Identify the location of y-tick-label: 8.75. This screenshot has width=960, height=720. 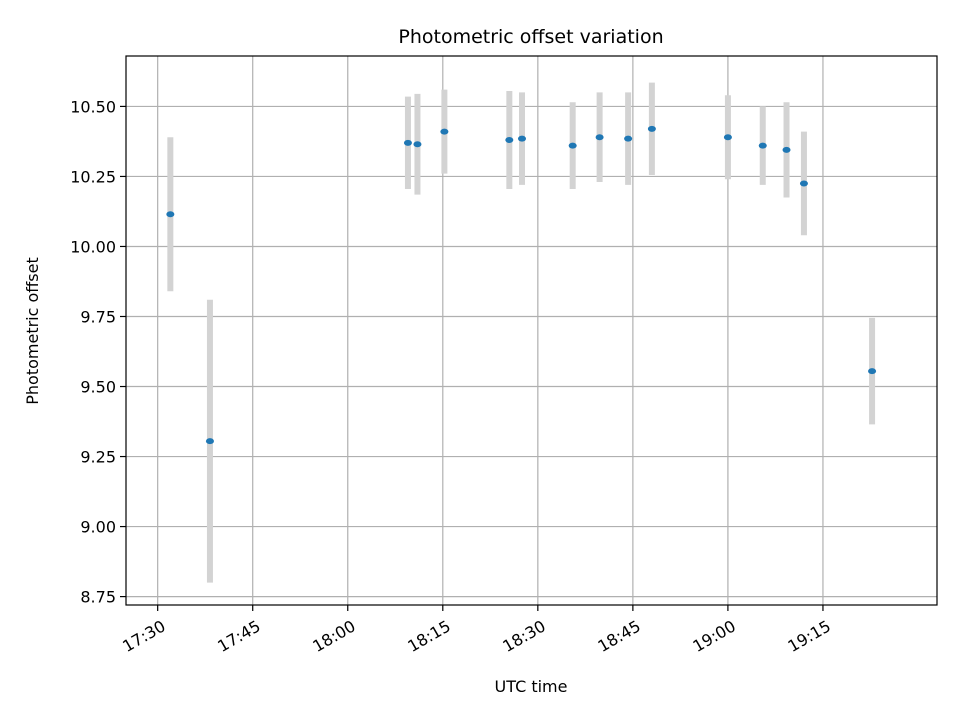
(98, 597).